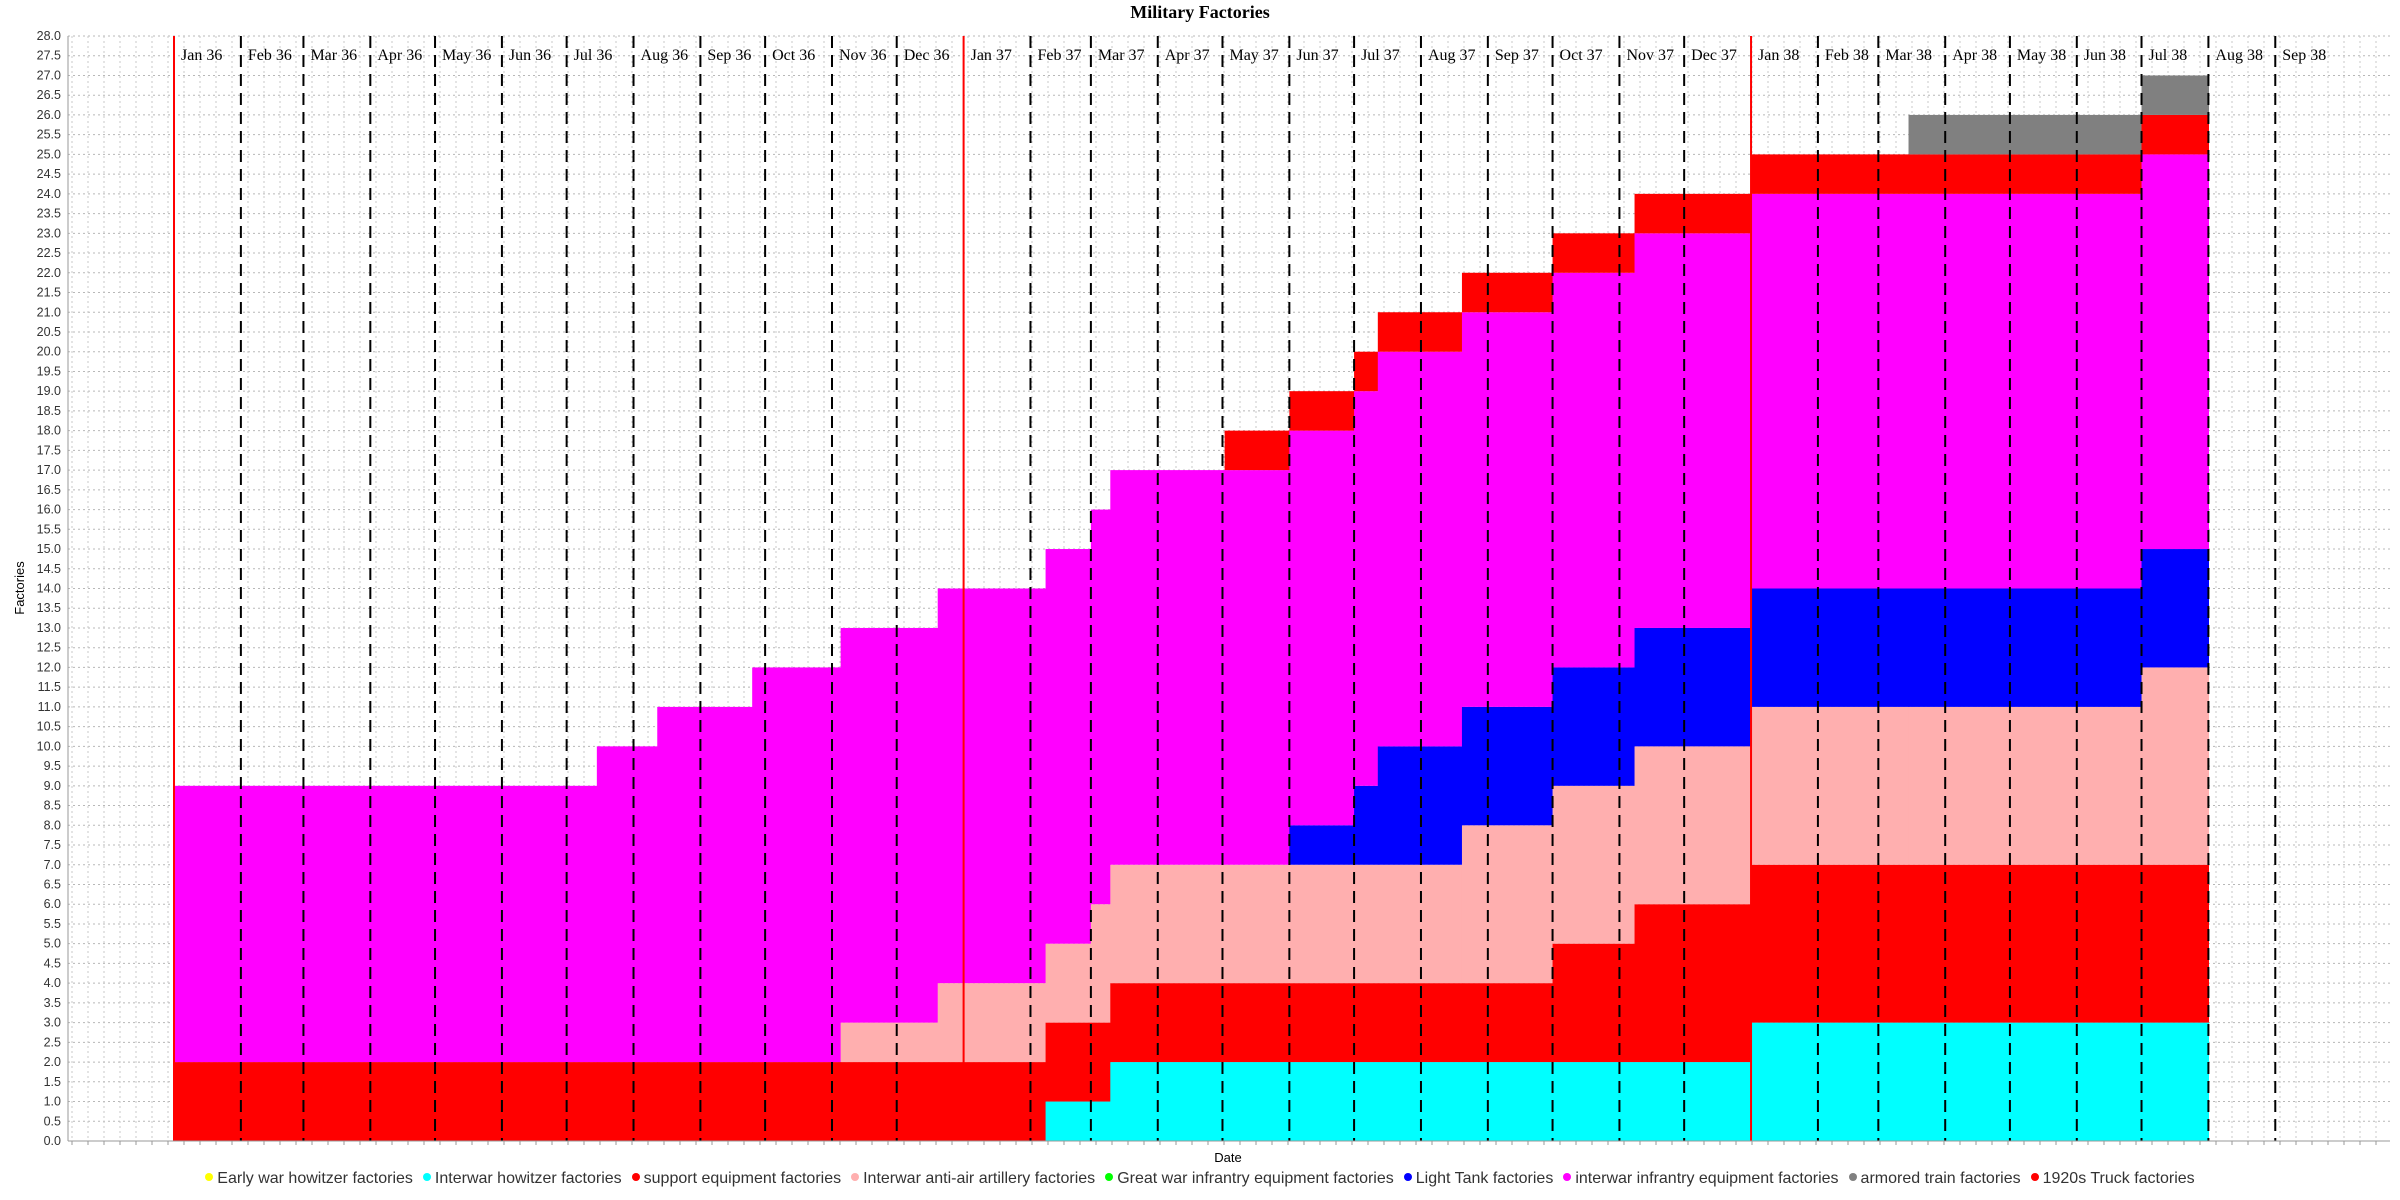 This screenshot has width=2400, height=1200. What do you see at coordinates (1778, 55) in the screenshot?
I see `month-label: Jan 38` at bounding box center [1778, 55].